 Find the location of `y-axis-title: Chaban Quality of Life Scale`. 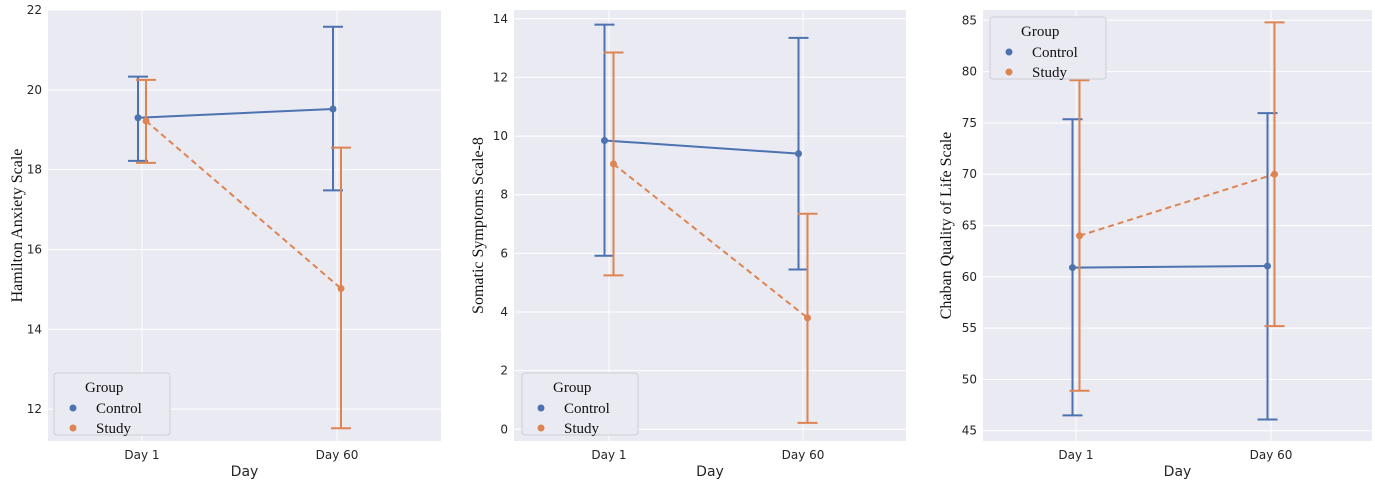

y-axis-title: Chaban Quality of Life Scale is located at coordinates (946, 226).